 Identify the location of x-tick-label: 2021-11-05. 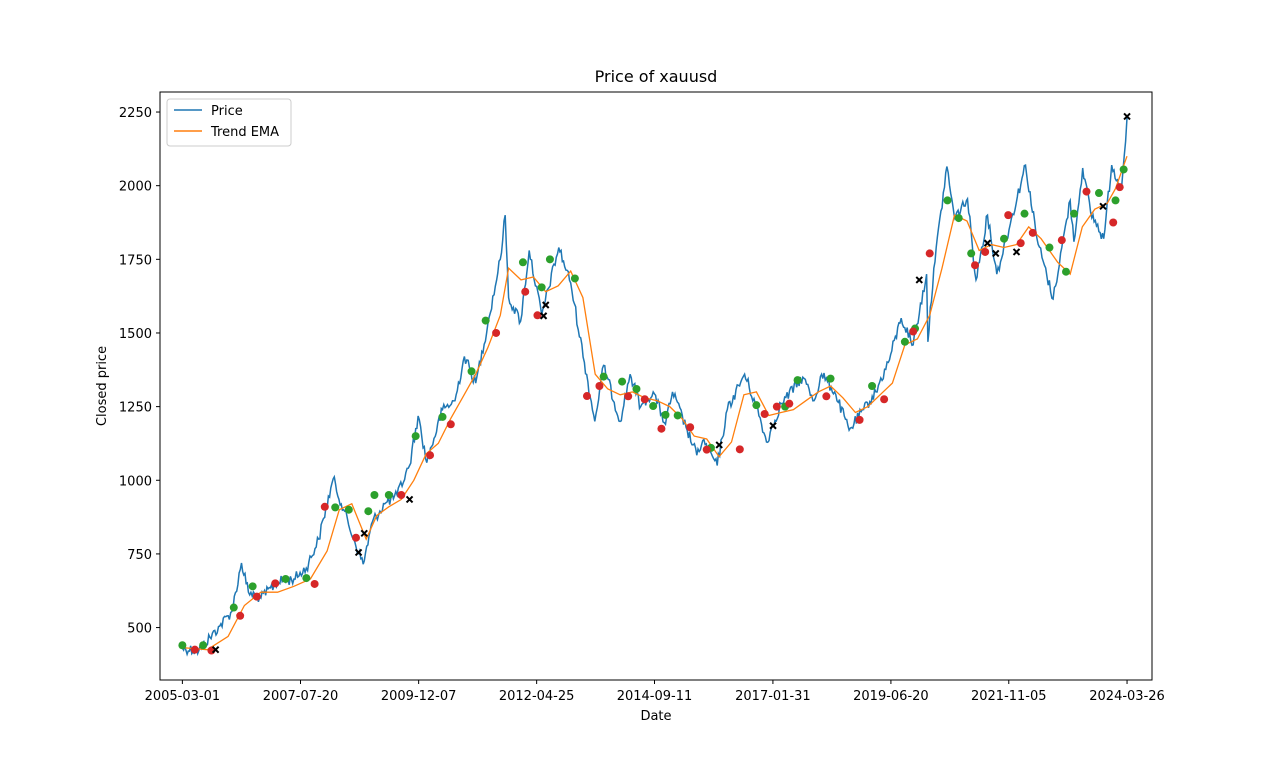
(1009, 696).